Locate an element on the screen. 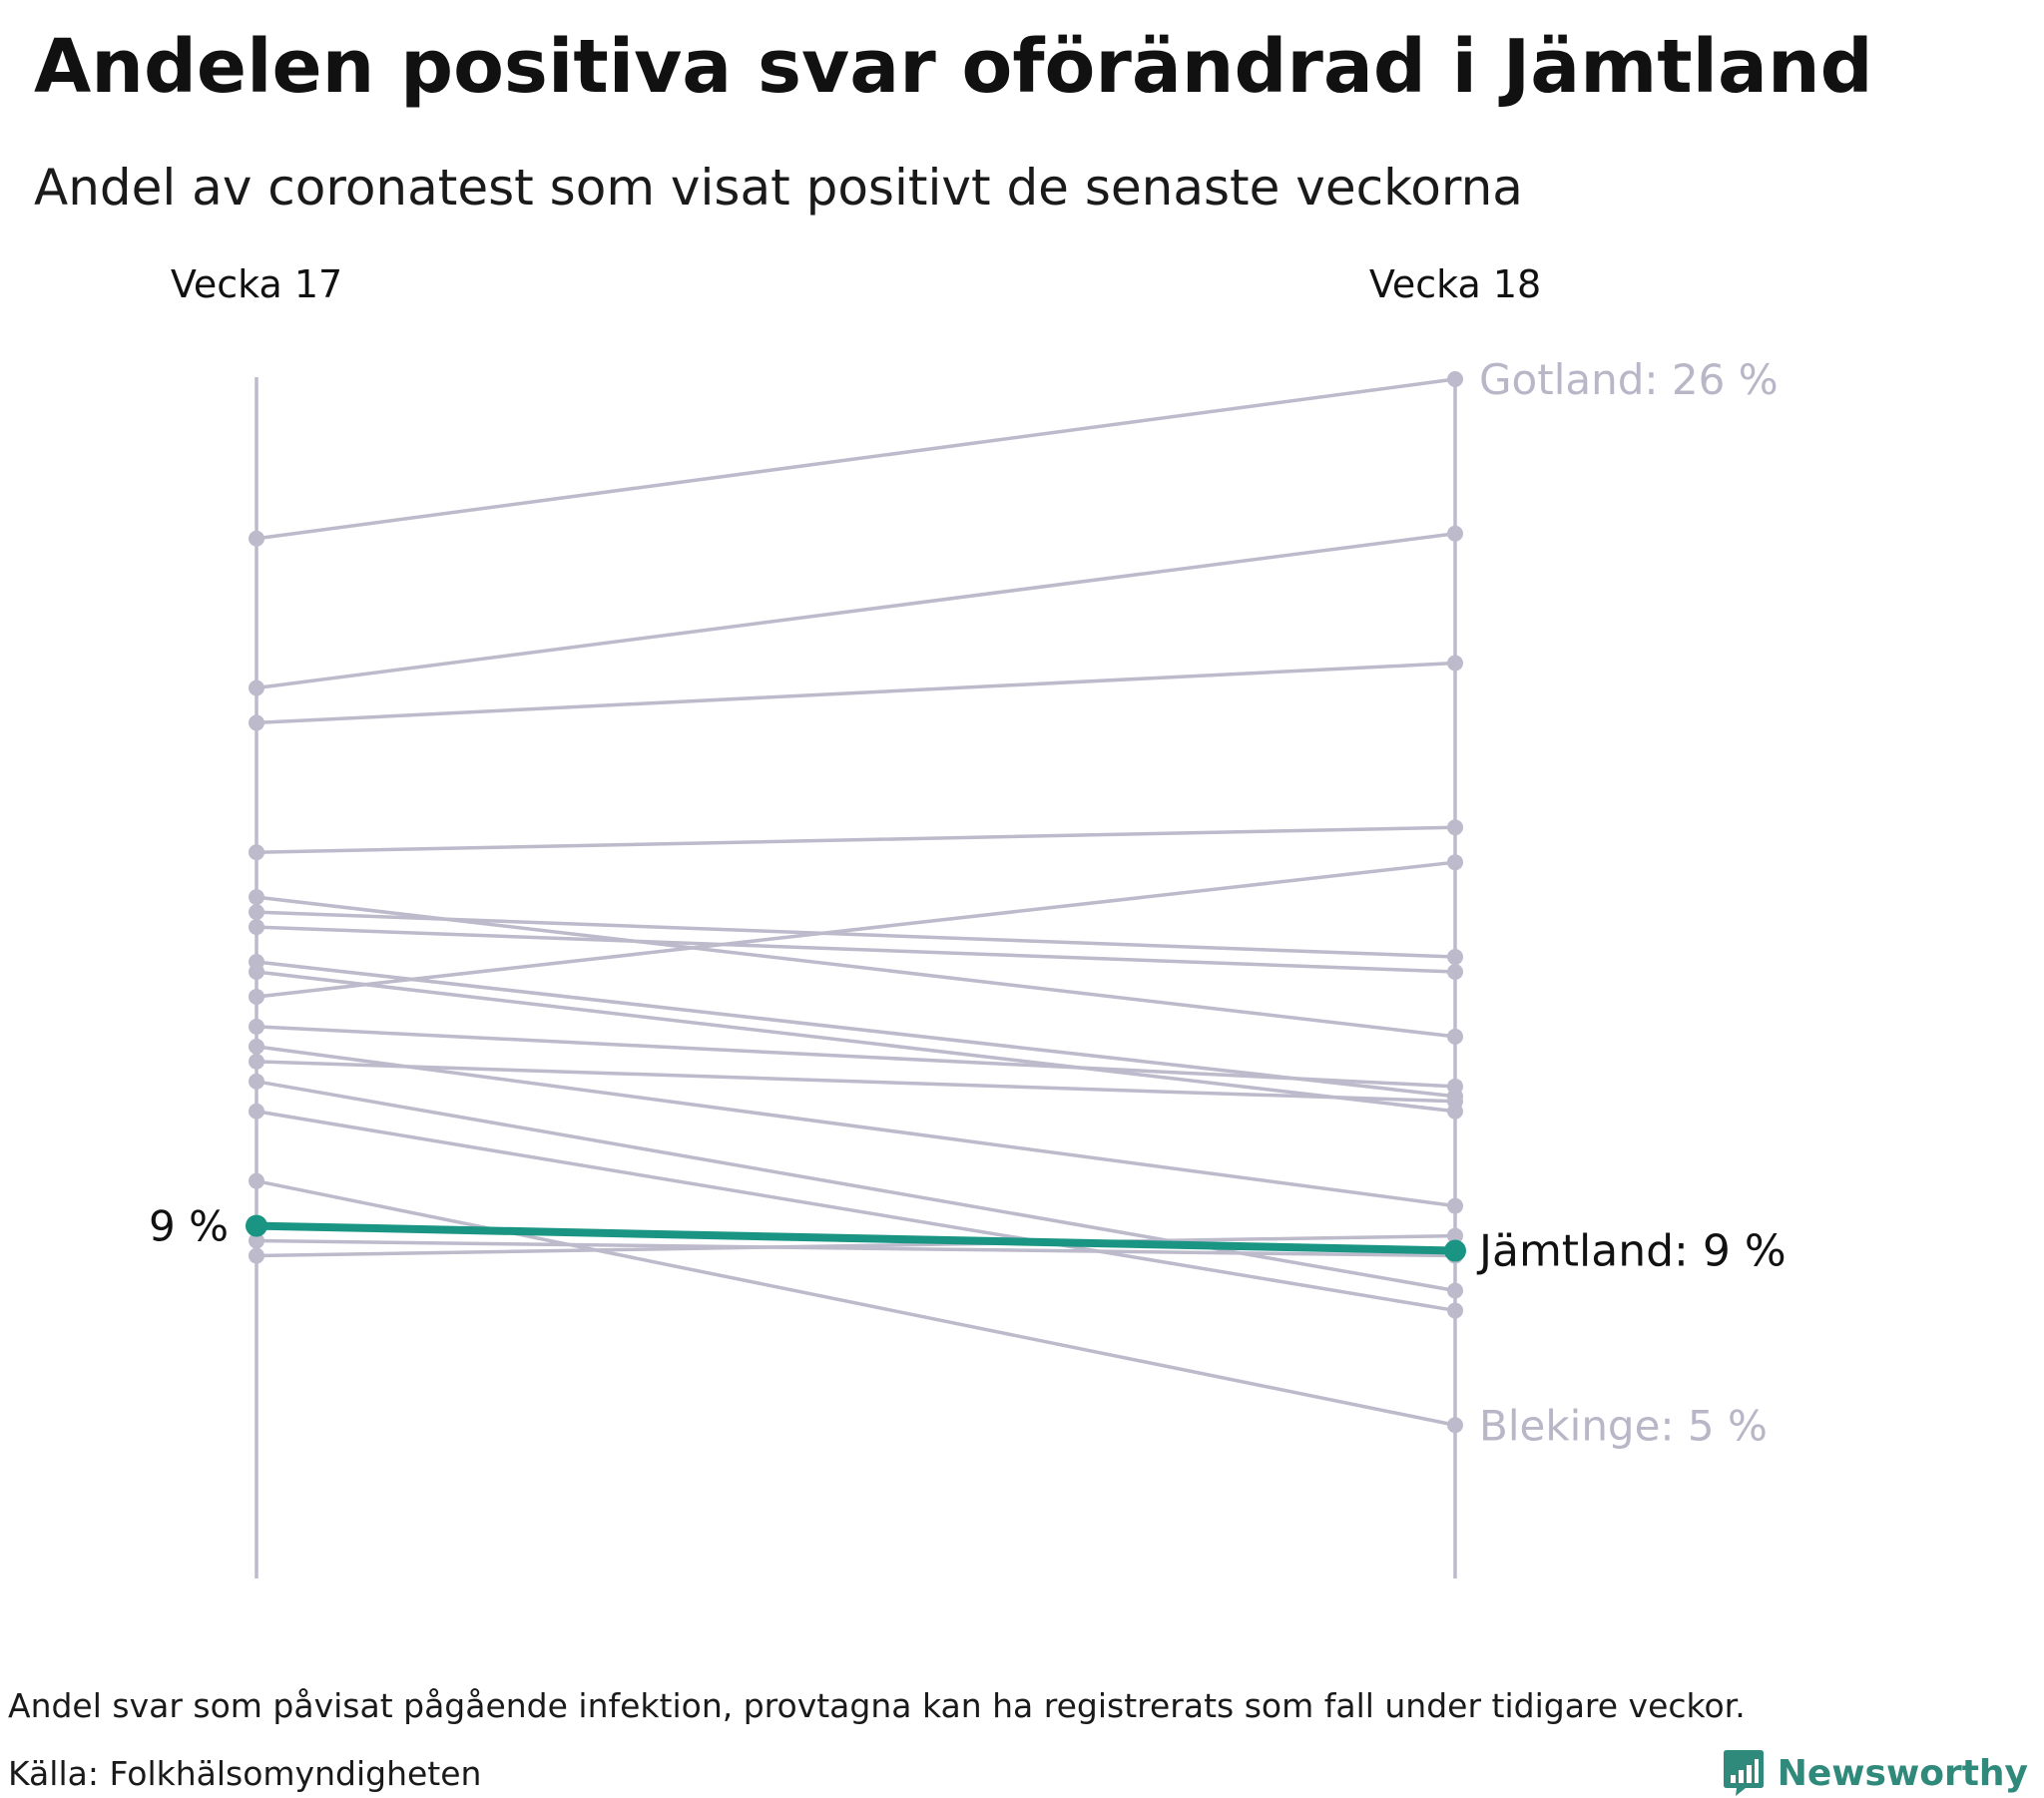 The width and height of the screenshot is (2044, 1798). series-gotland is located at coordinates (856, 459).